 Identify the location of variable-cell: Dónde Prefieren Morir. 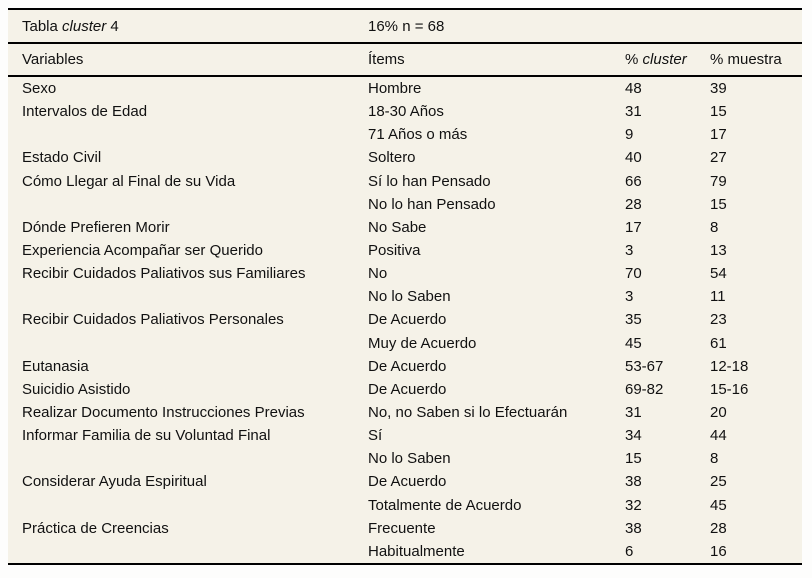
(96, 227).